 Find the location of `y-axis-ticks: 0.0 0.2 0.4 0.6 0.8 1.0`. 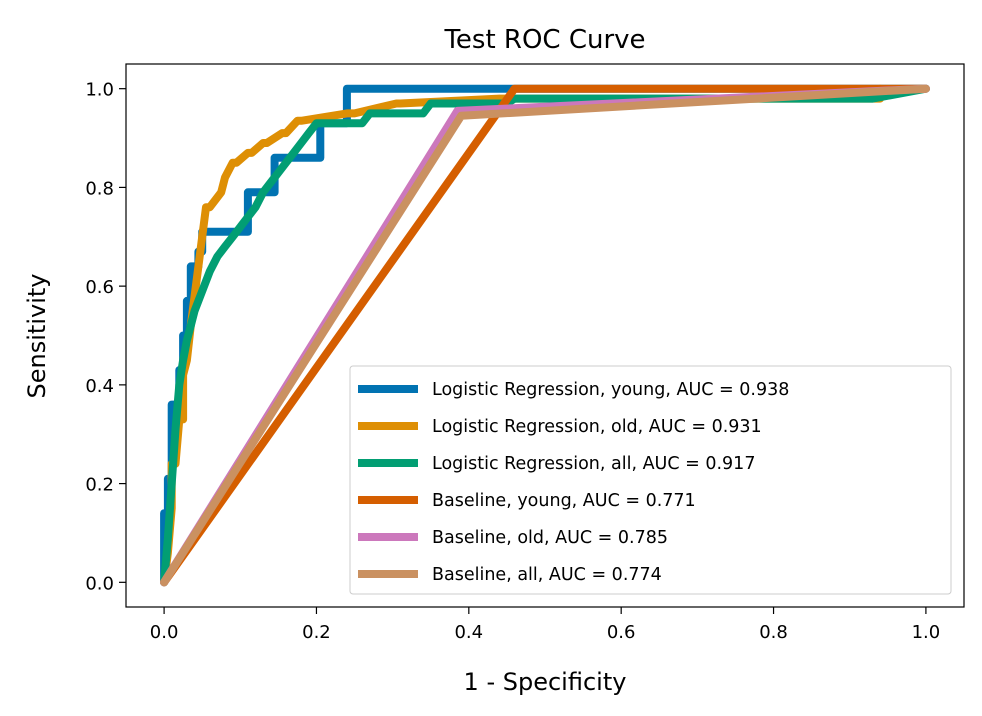

y-axis-ticks: 0.0 0.2 0.4 0.6 0.8 1.0 is located at coordinates (105, 337).